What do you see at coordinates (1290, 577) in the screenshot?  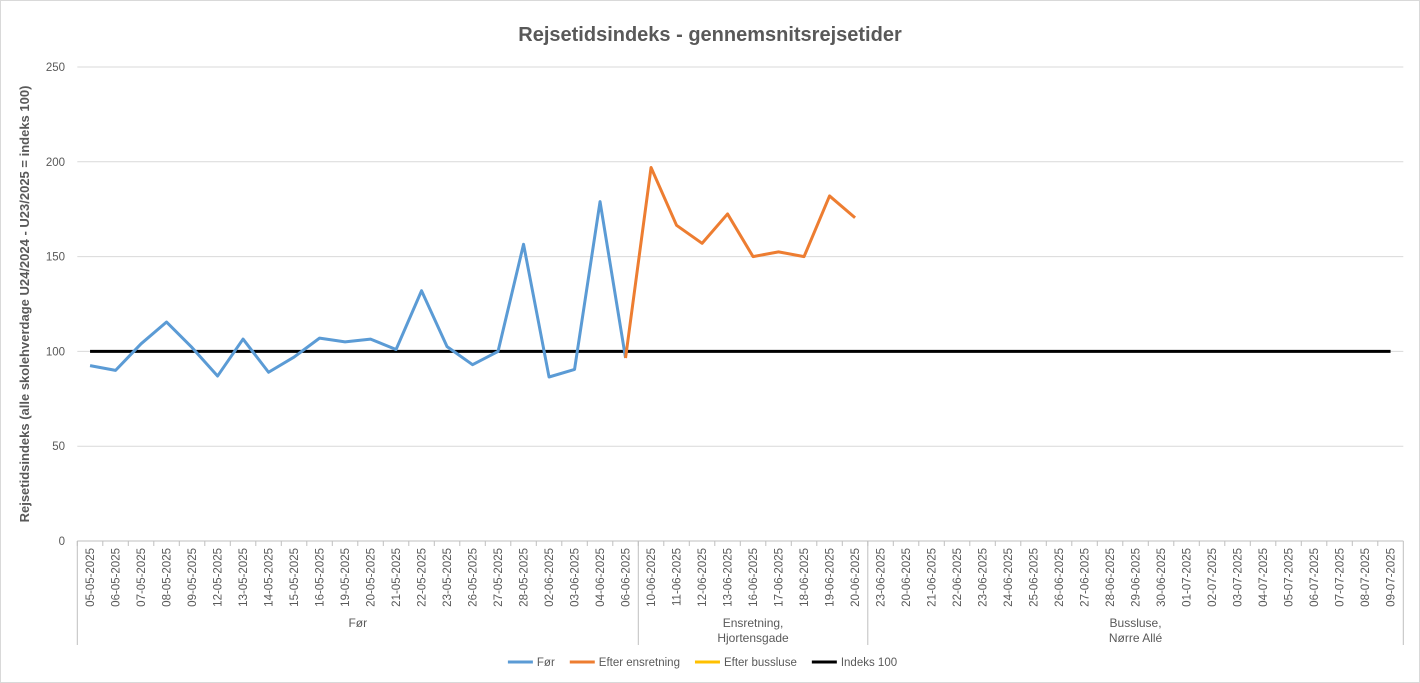 I see `x-tick-label: 05-07-2025` at bounding box center [1290, 577].